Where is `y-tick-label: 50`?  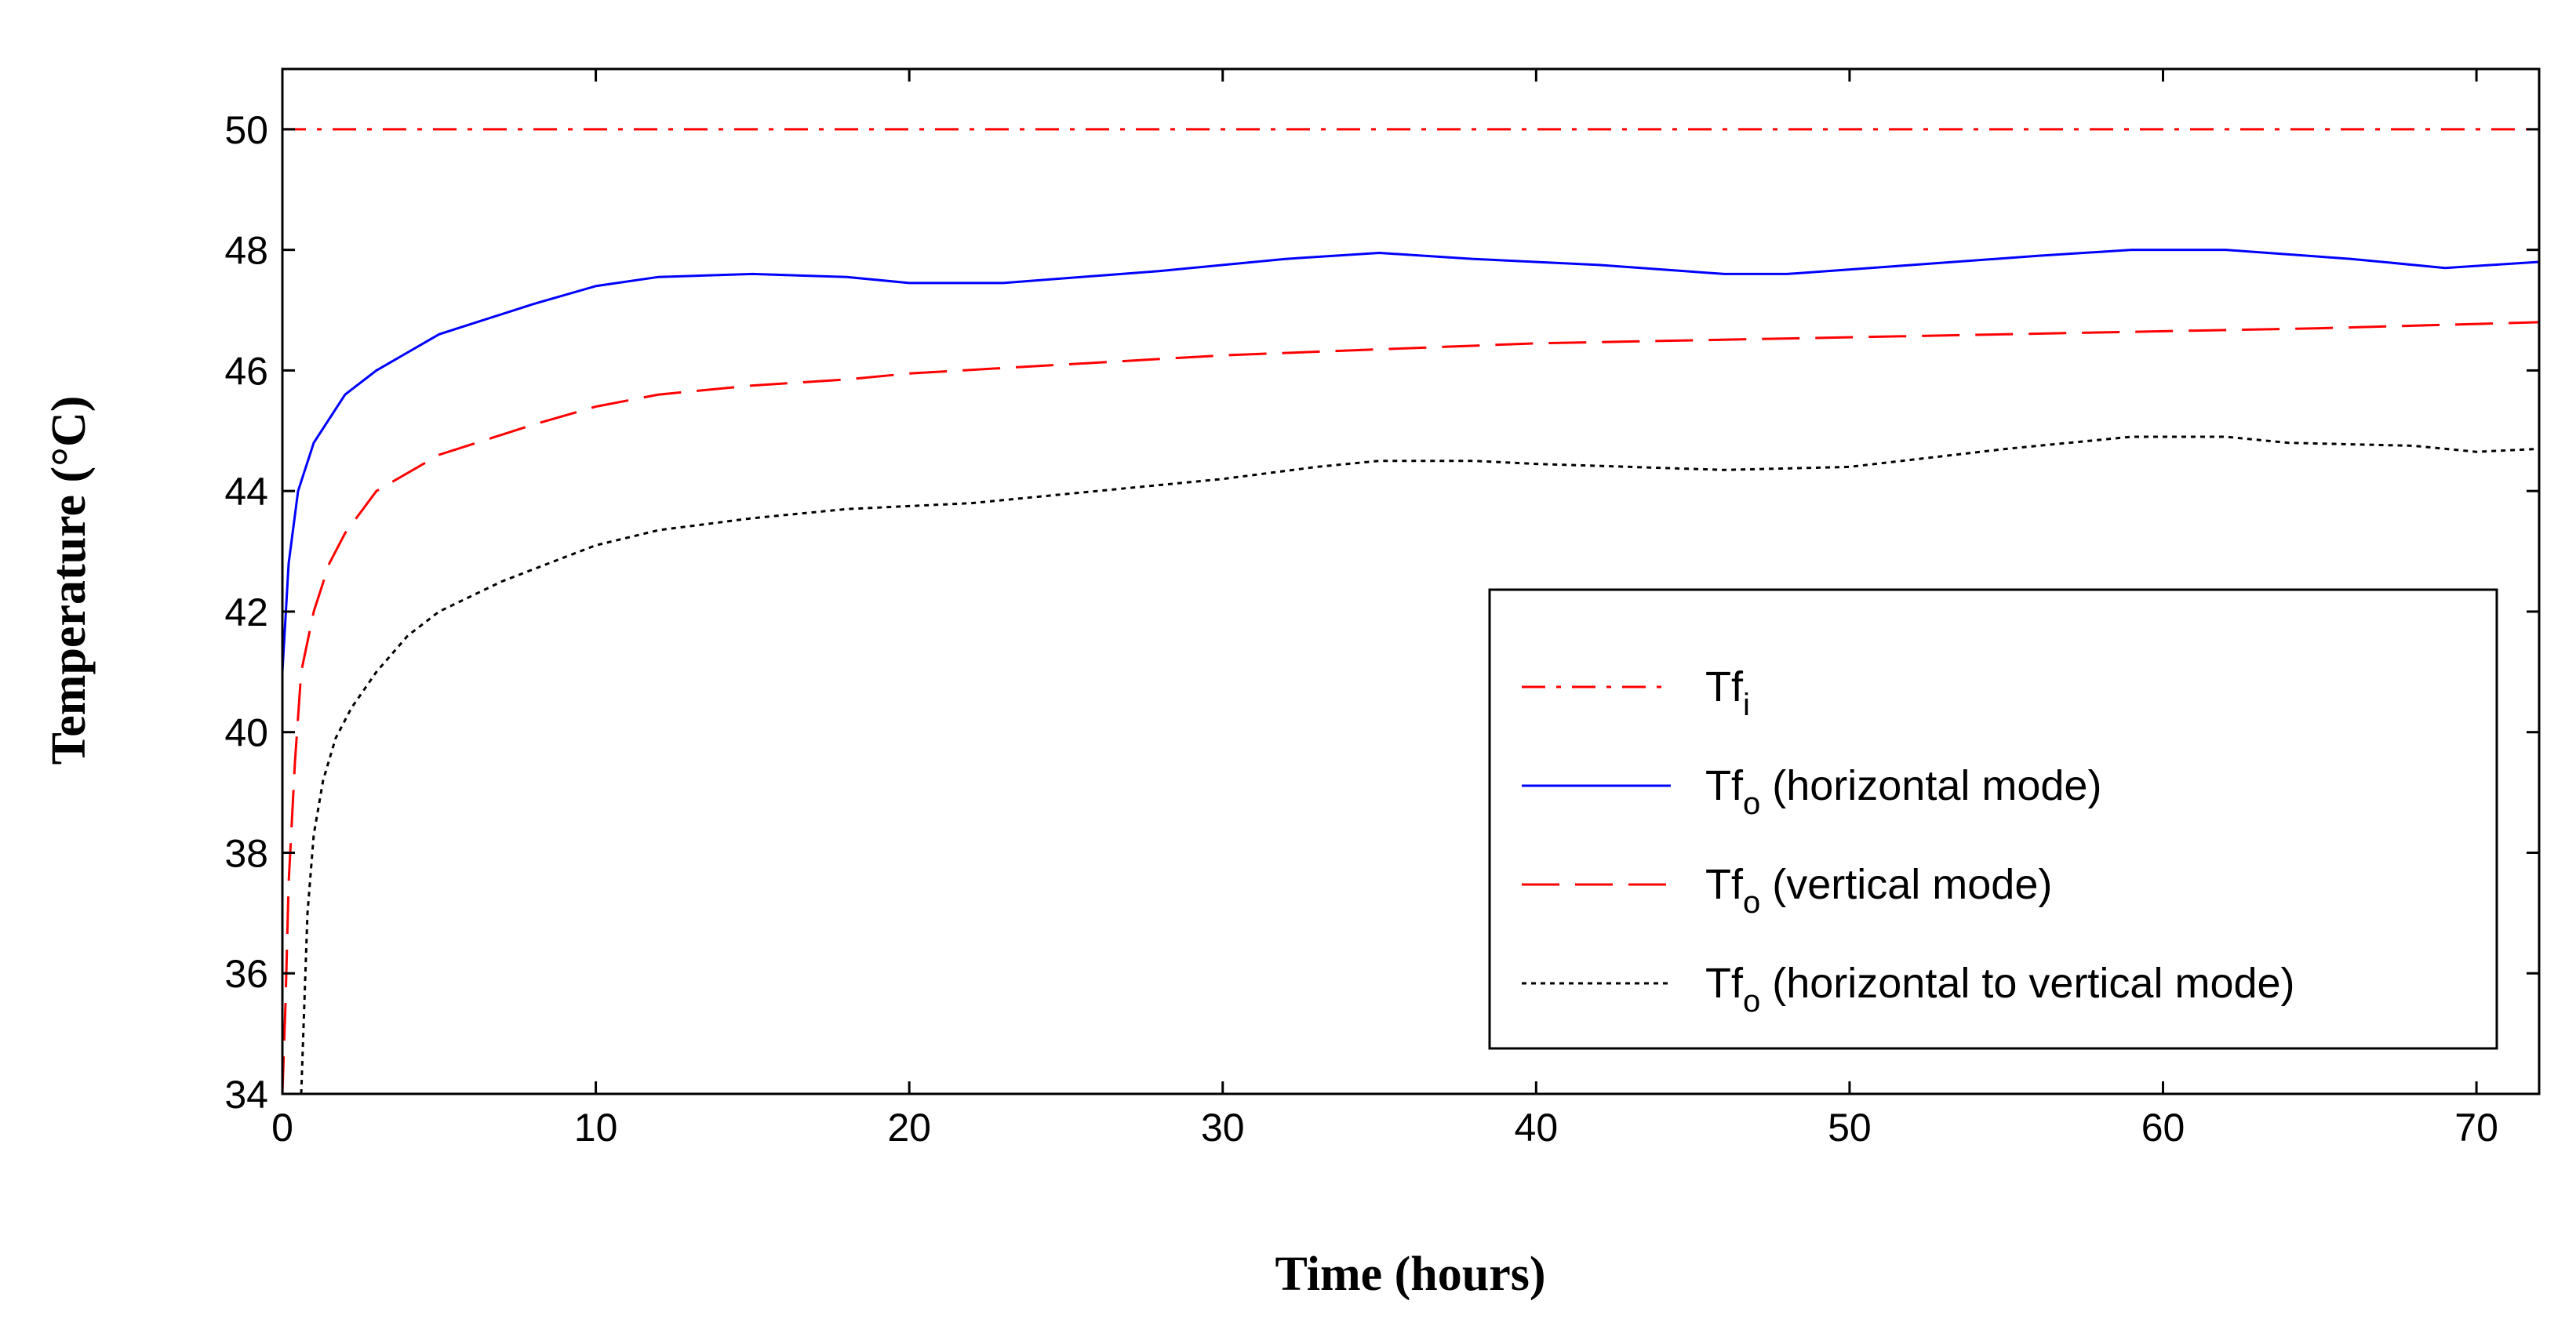 y-tick-label: 50 is located at coordinates (246, 130).